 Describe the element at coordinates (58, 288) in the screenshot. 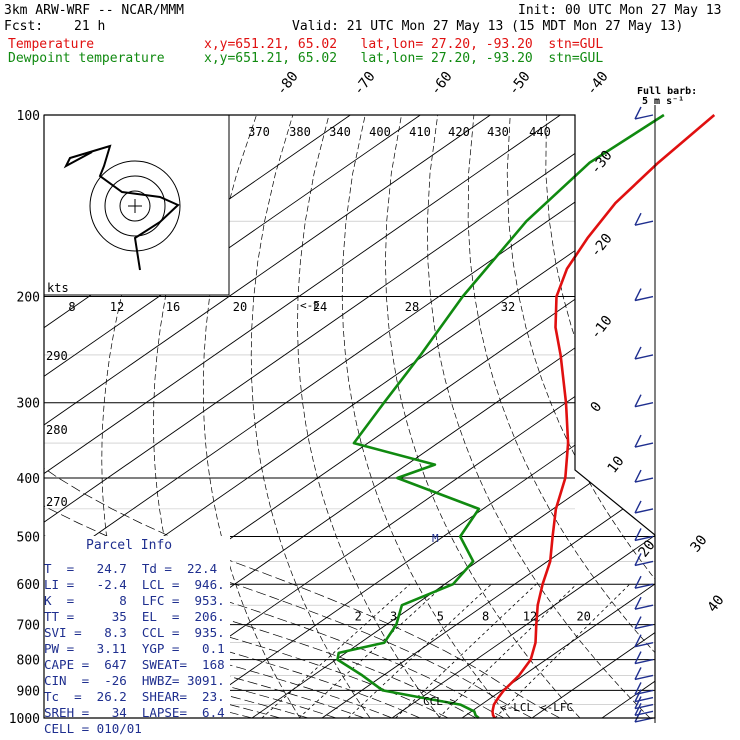

I see `hodograph-units-label: kts` at that location.